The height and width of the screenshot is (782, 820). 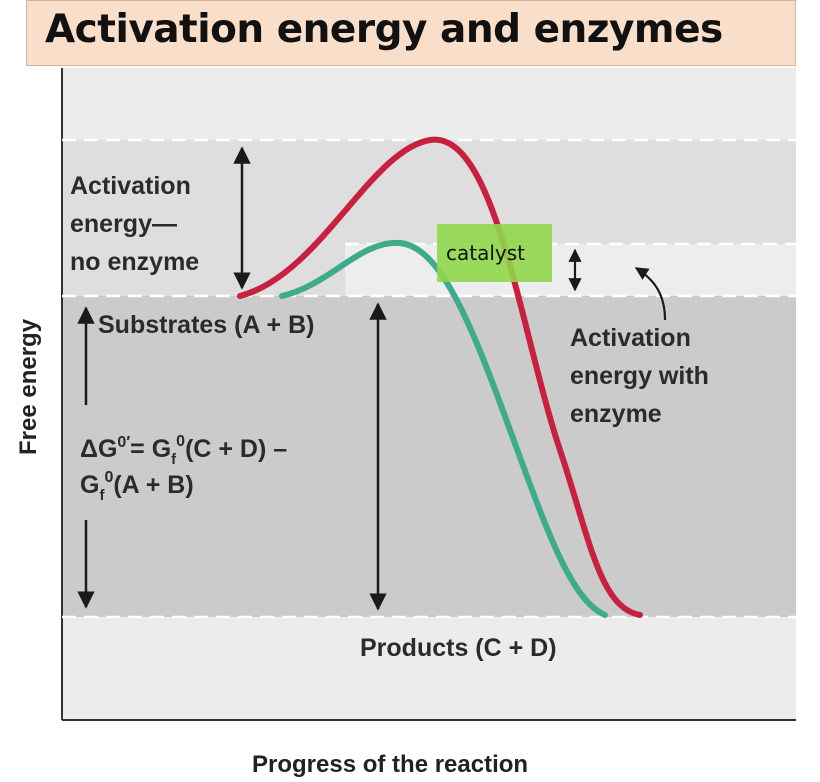 I want to click on label-products: Products (C + D), so click(x=458, y=648).